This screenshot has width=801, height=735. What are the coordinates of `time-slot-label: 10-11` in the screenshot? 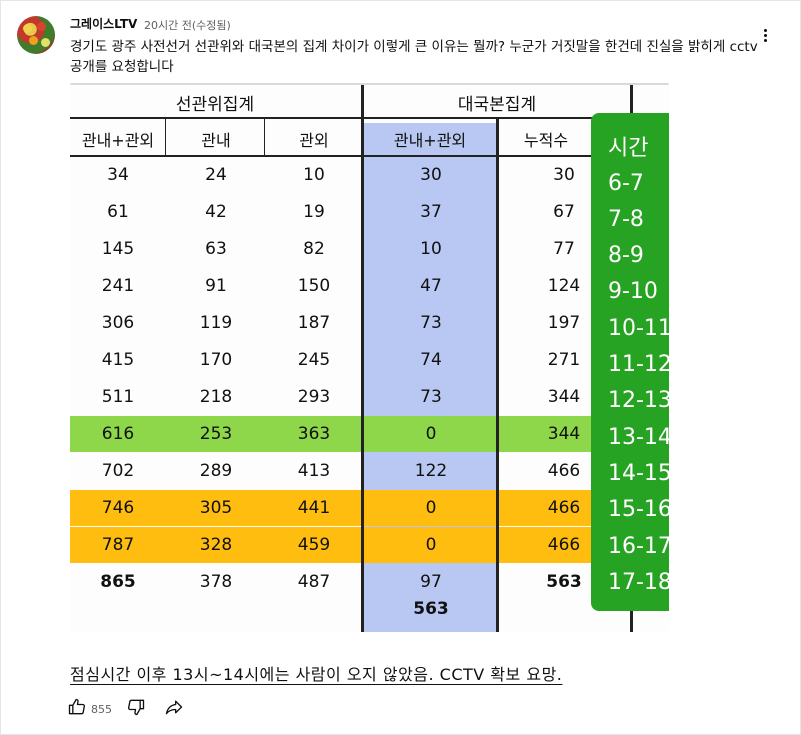 It's located at (638, 328).